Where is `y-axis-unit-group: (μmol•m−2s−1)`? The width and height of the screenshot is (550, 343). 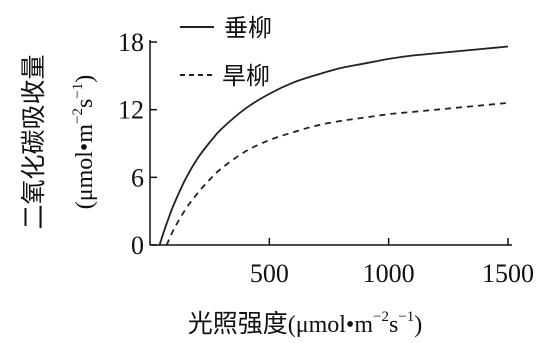
y-axis-unit-group: (μmol•m−2s−1) is located at coordinates (84, 142).